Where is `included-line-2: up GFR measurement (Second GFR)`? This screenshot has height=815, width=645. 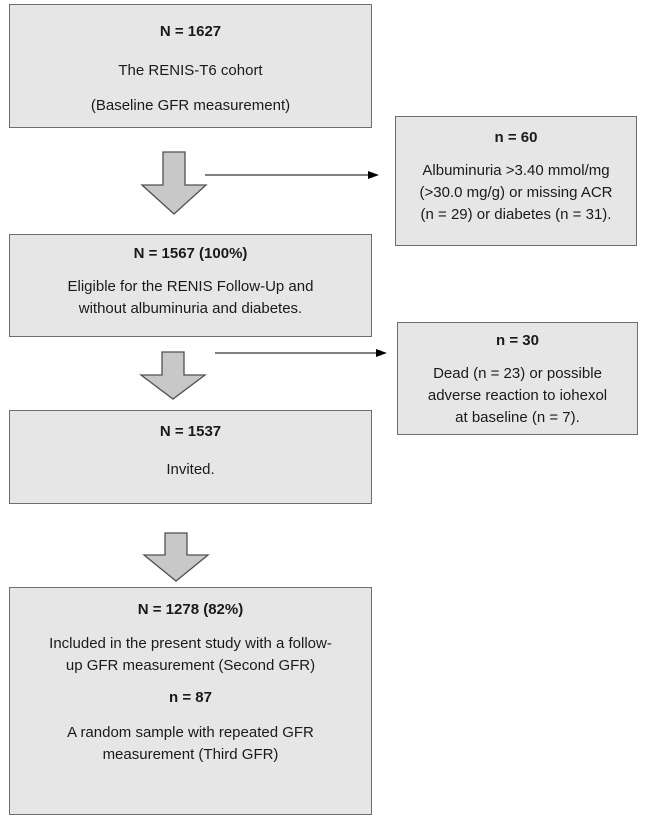
included-line-2: up GFR measurement (Second GFR) is located at coordinates (190, 665).